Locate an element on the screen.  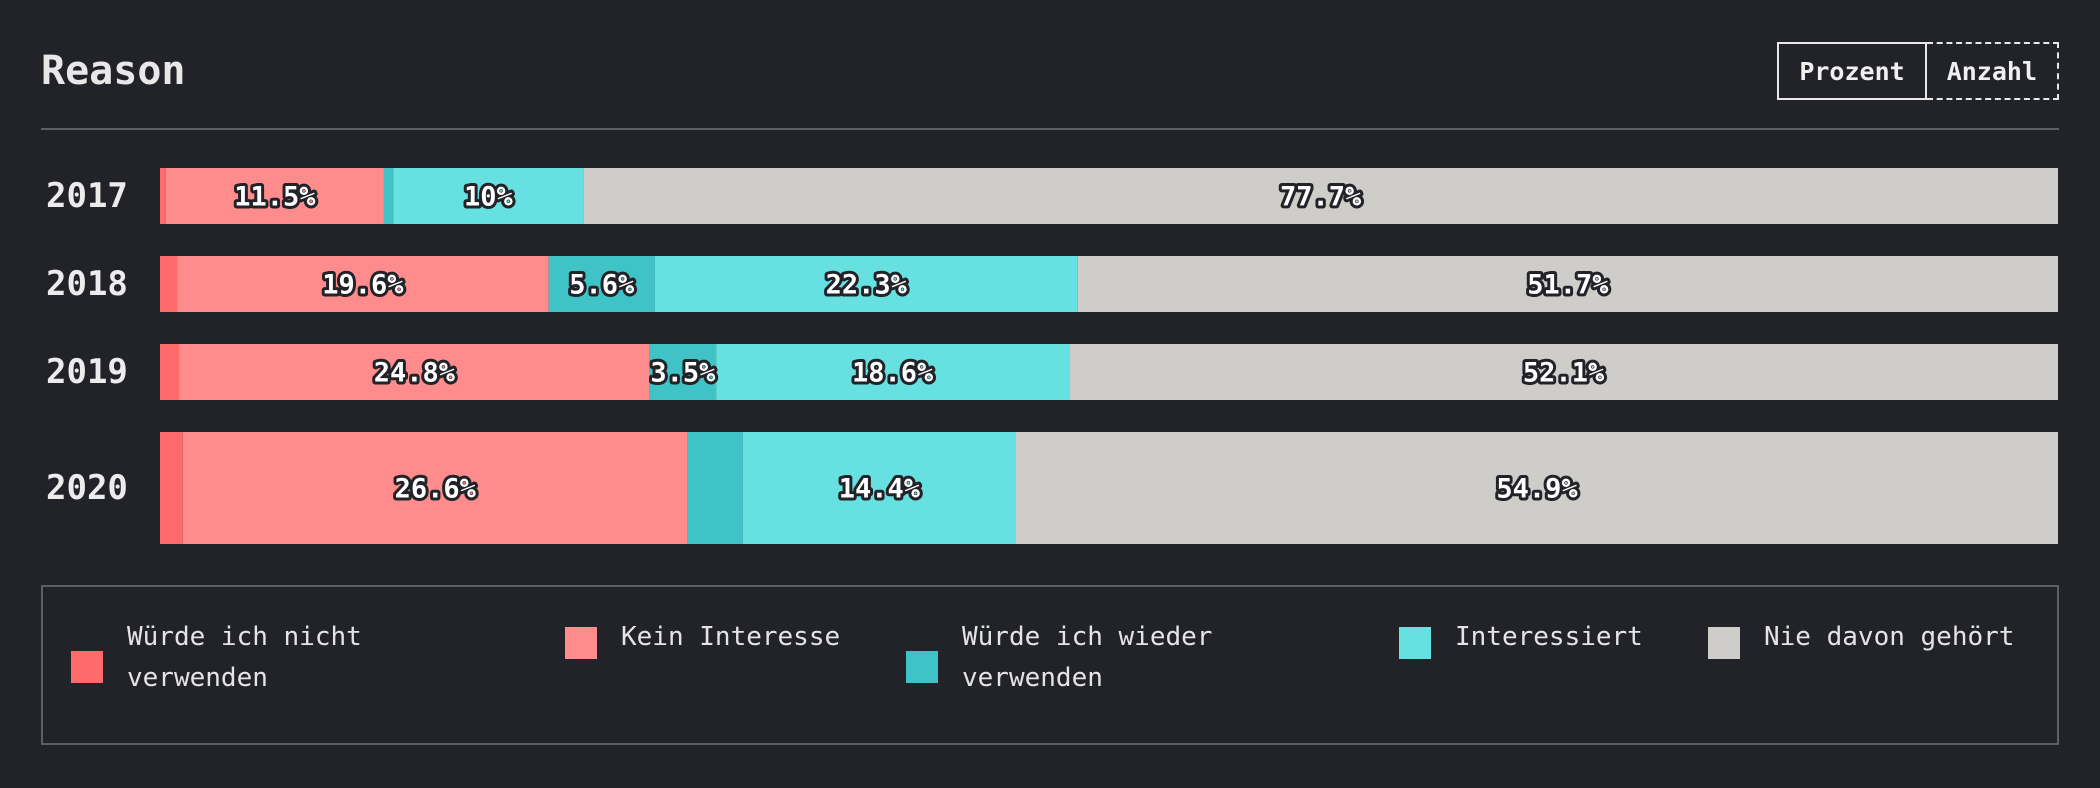
data-label: 5.6% is located at coordinates (602, 285).